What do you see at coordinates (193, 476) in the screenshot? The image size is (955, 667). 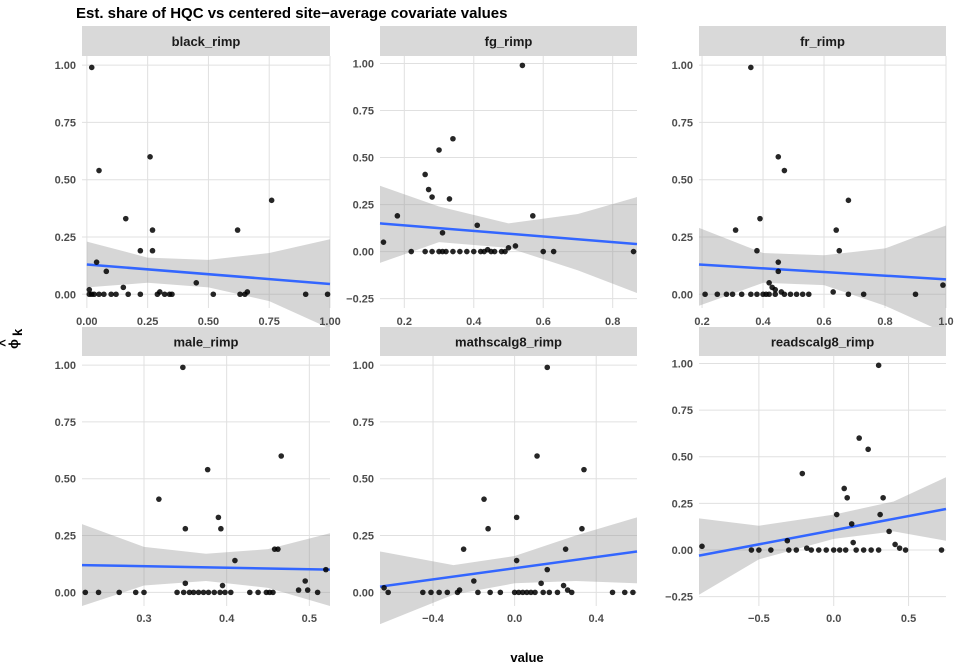 I see `panel-male_rimp: male_rimp 0.00 0.25 0.50 0.75 1.00 0.3 0.4 0.5` at bounding box center [193, 476].